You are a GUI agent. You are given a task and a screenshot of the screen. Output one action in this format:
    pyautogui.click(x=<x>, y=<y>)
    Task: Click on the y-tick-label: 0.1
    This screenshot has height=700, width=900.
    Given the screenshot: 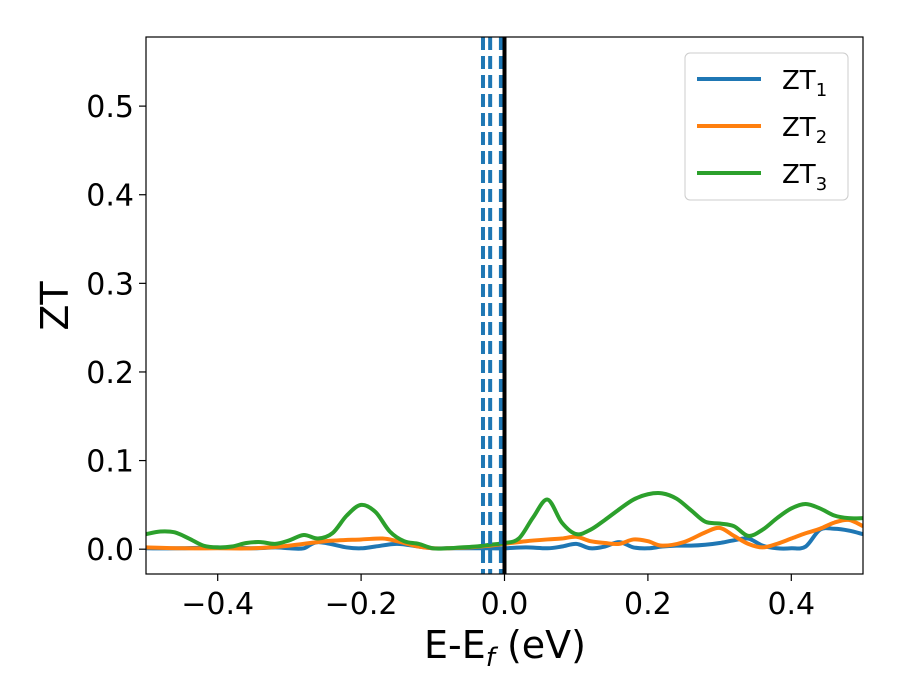 What is the action you would take?
    pyautogui.click(x=110, y=462)
    